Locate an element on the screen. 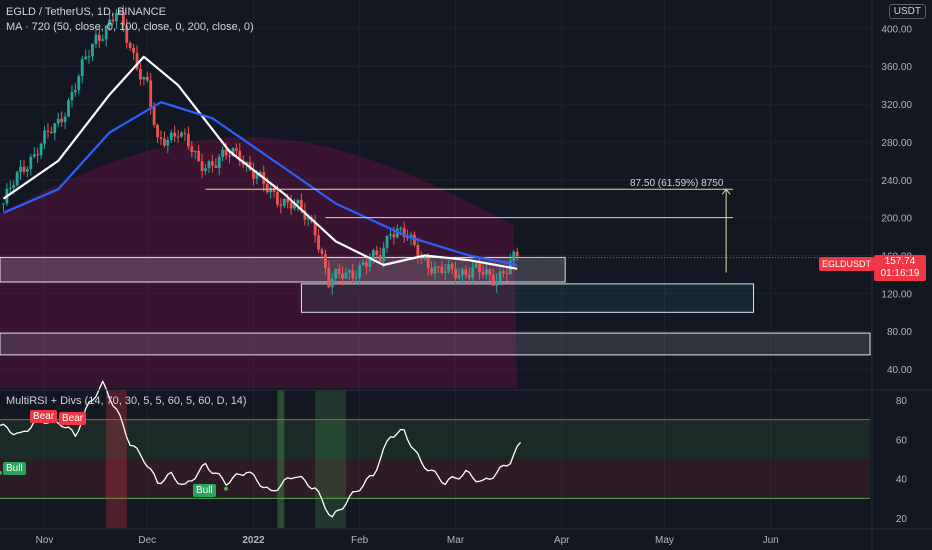  rsi-tick-label: 80 is located at coordinates (902, 401).